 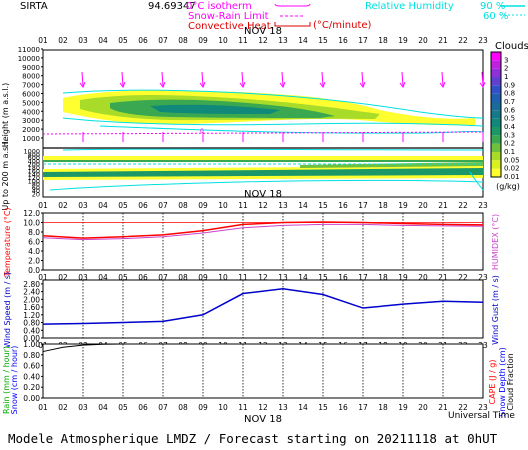 I want to click on cloud-band-upper-peak, so click(x=215, y=109).